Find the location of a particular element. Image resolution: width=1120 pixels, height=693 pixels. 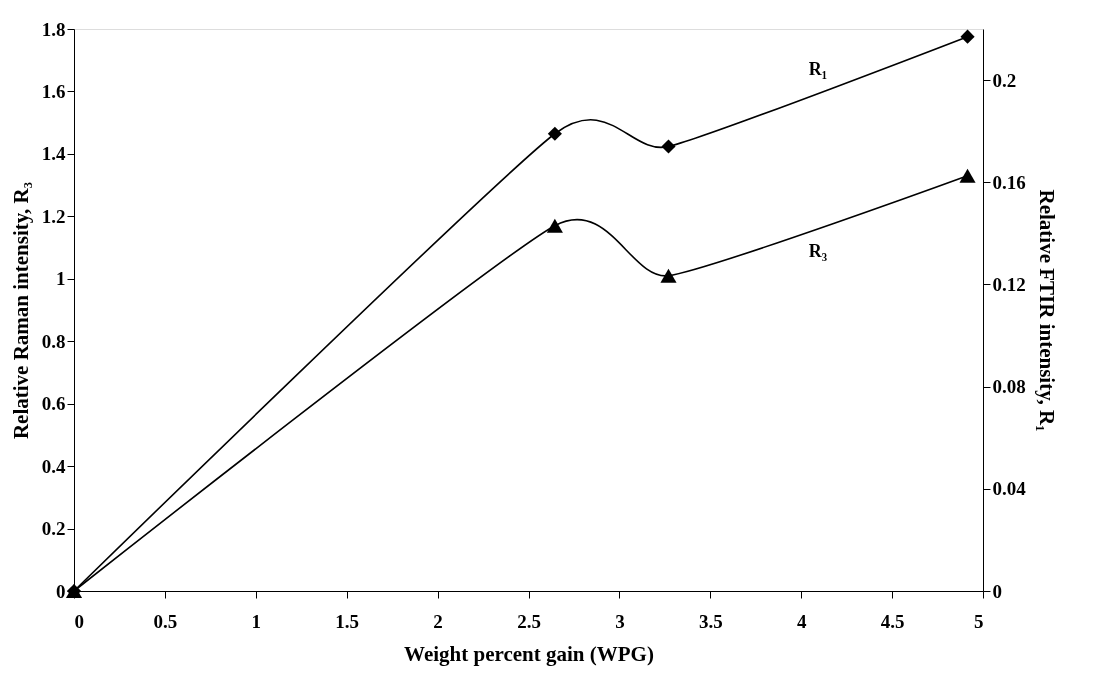

y-tick-label: 1.8 is located at coordinates (53, 29).